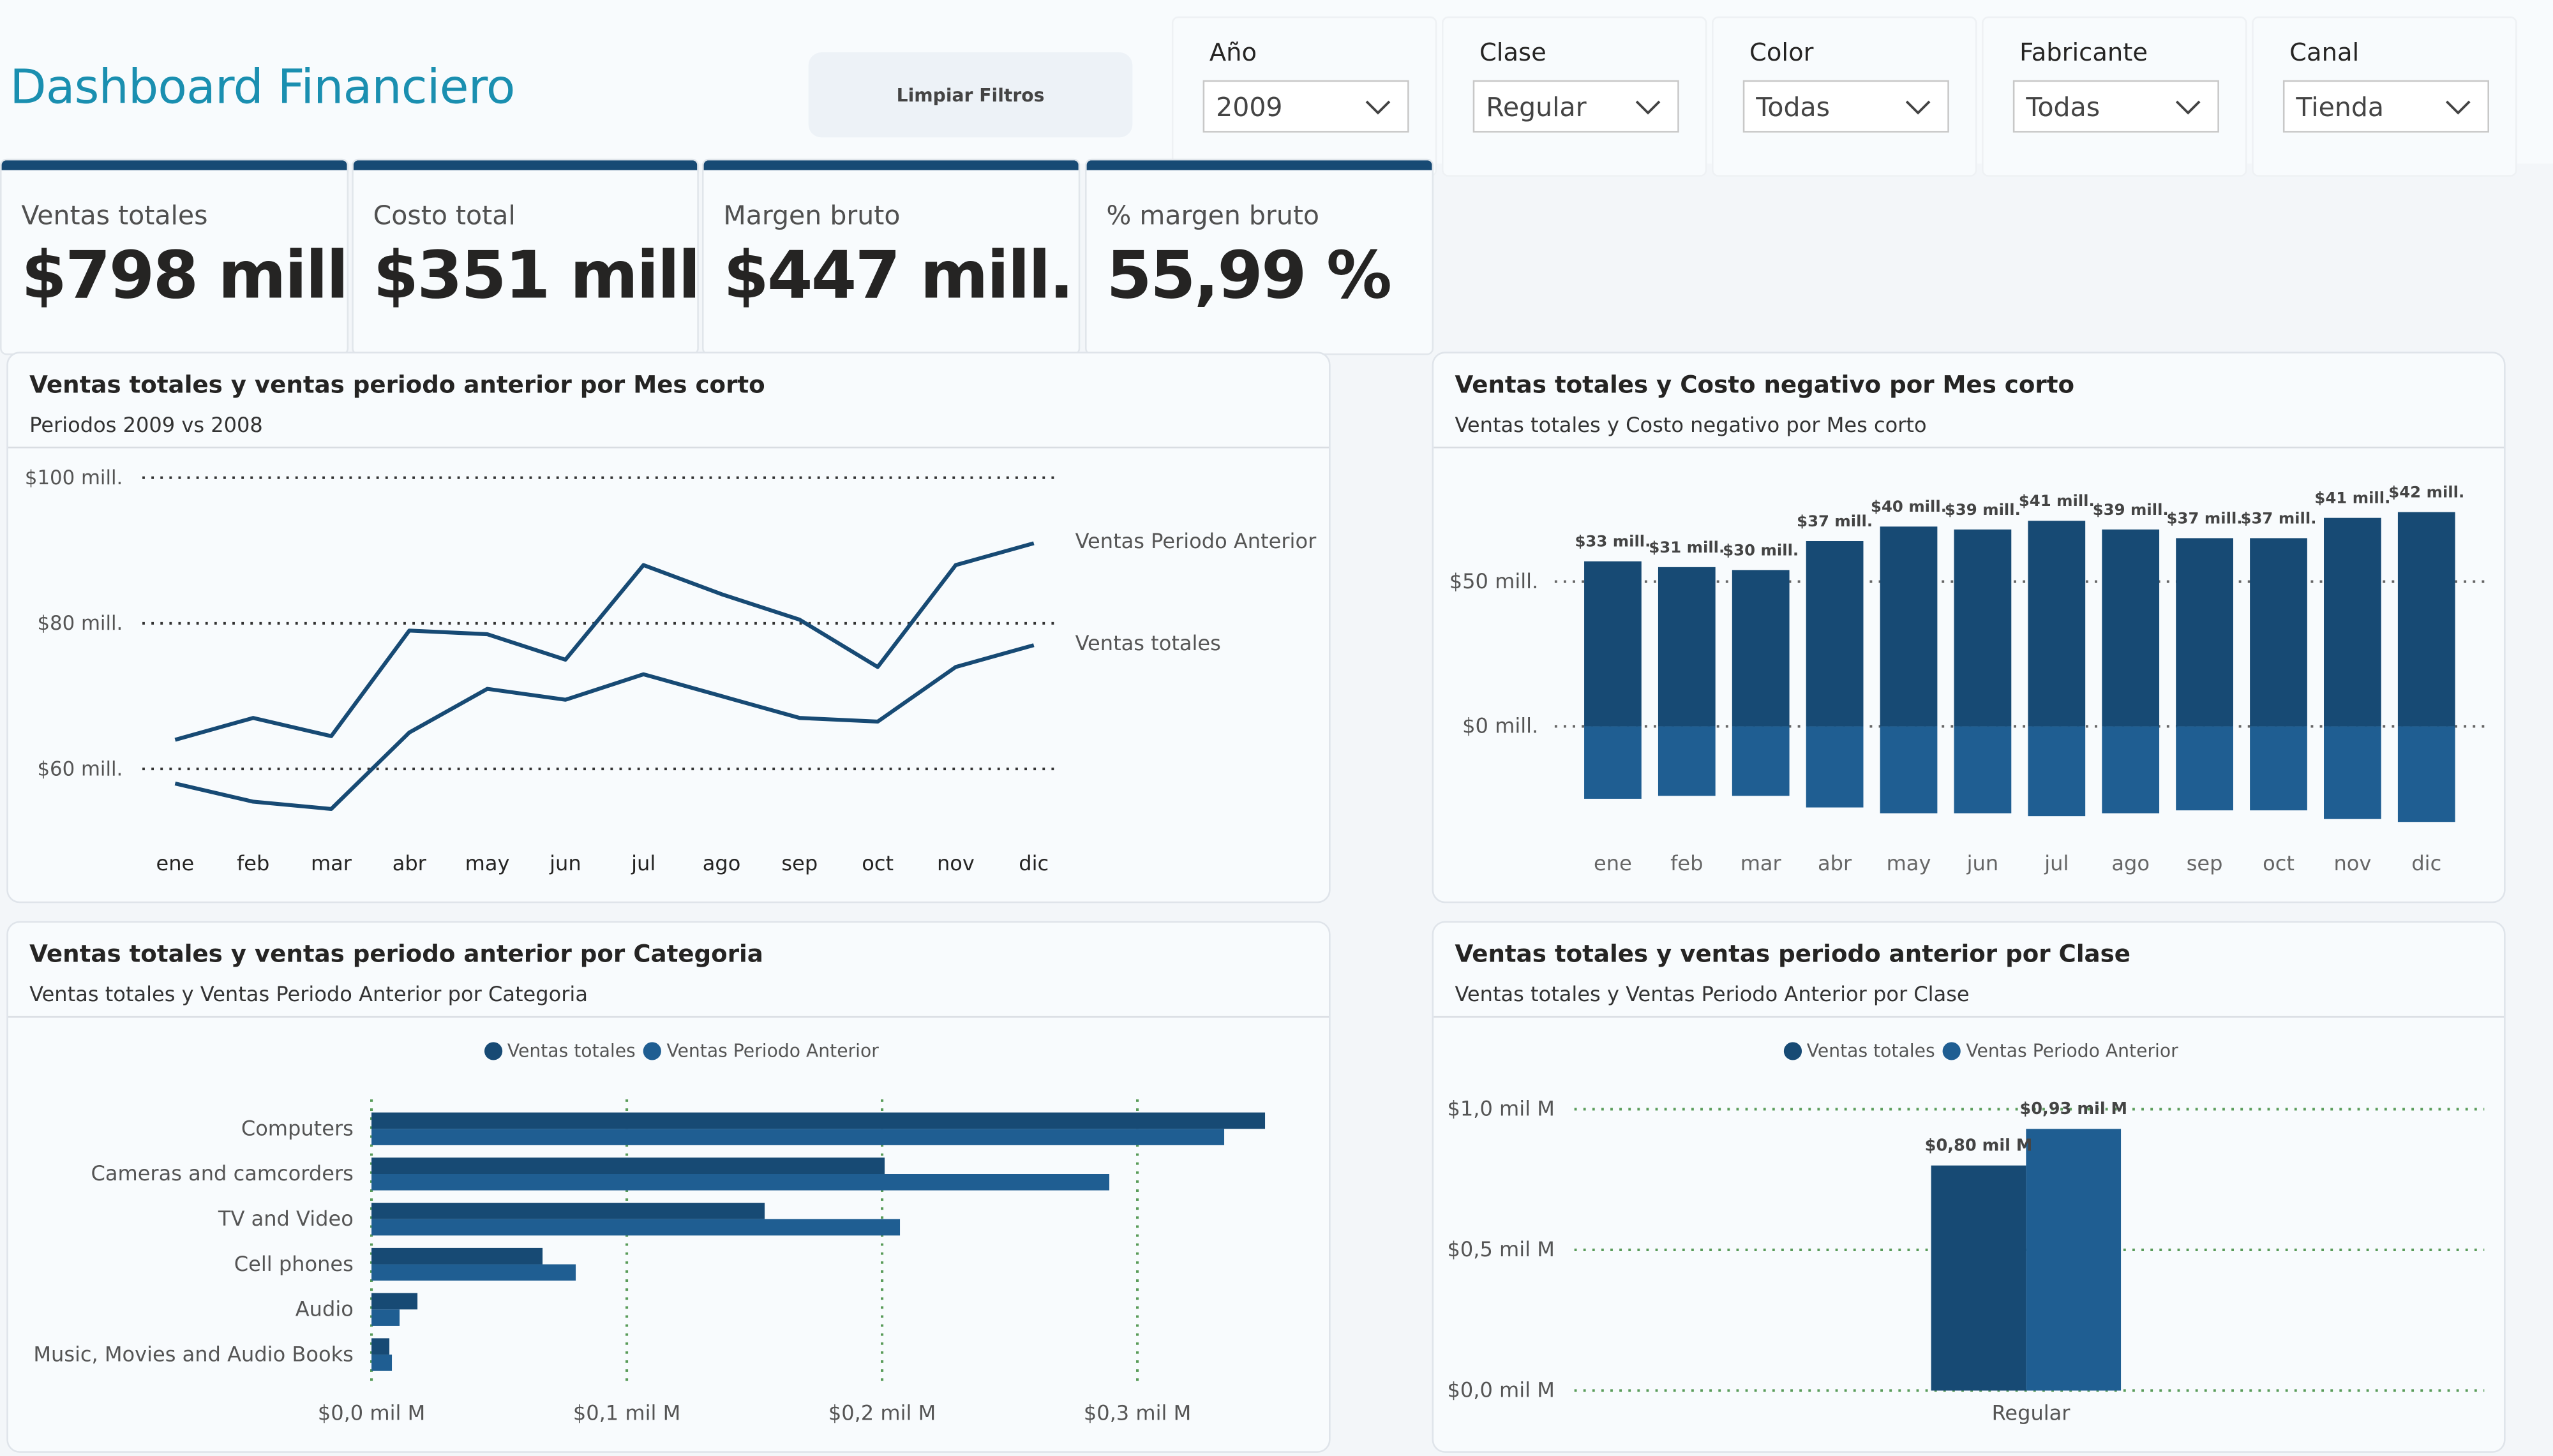 The height and width of the screenshot is (1456, 2553). What do you see at coordinates (571, 1051) in the screenshot?
I see `legend-label: Ventas totales` at bounding box center [571, 1051].